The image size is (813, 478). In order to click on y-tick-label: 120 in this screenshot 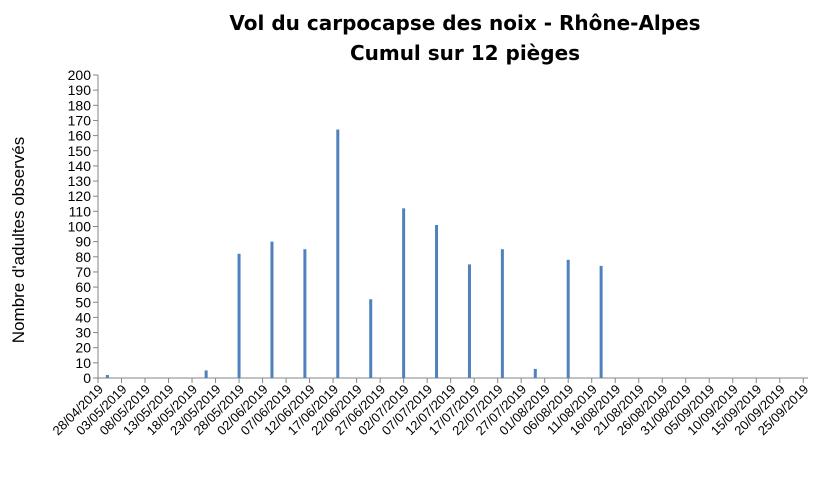, I will do `click(80, 196)`.